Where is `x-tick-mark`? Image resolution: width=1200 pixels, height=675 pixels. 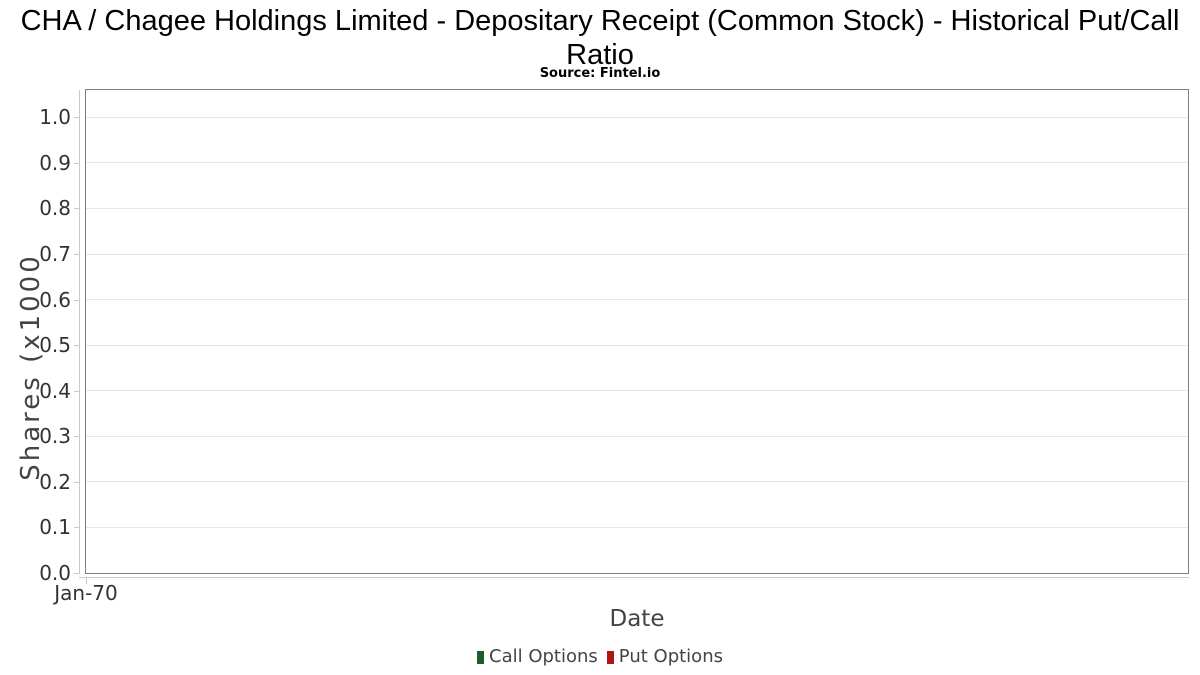 x-tick-mark is located at coordinates (86, 581).